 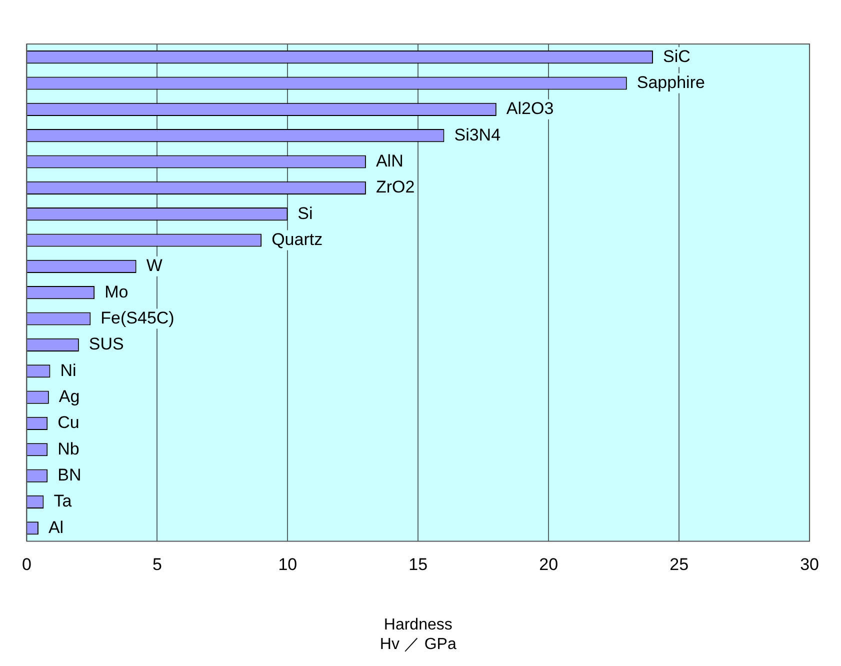 I want to click on y-tick-label: Sapphire, so click(x=670, y=82).